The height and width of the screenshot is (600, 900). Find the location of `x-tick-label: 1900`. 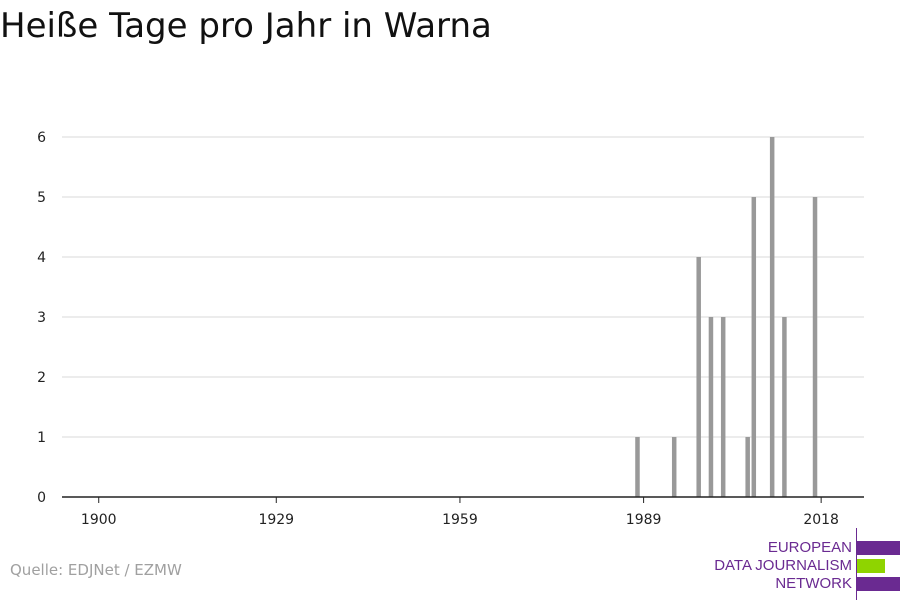

x-tick-label: 1900 is located at coordinates (99, 520).